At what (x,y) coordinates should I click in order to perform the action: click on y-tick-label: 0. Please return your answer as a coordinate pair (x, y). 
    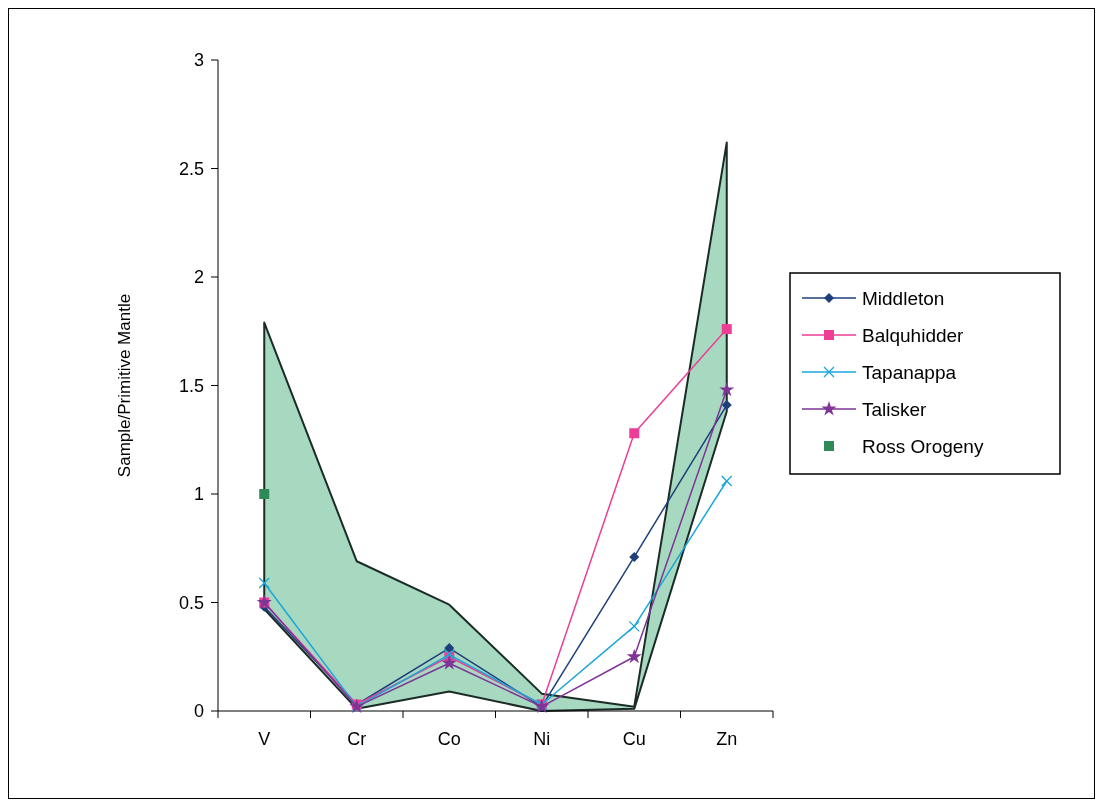
    Looking at the image, I should click on (198, 711).